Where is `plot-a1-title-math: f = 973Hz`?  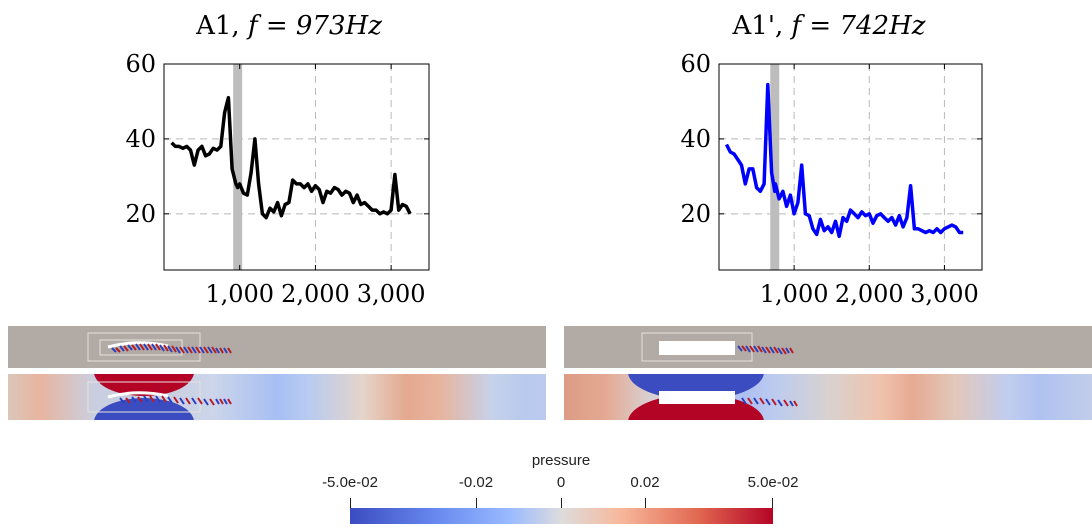 plot-a1-title-math: f = 973Hz is located at coordinates (314, 26).